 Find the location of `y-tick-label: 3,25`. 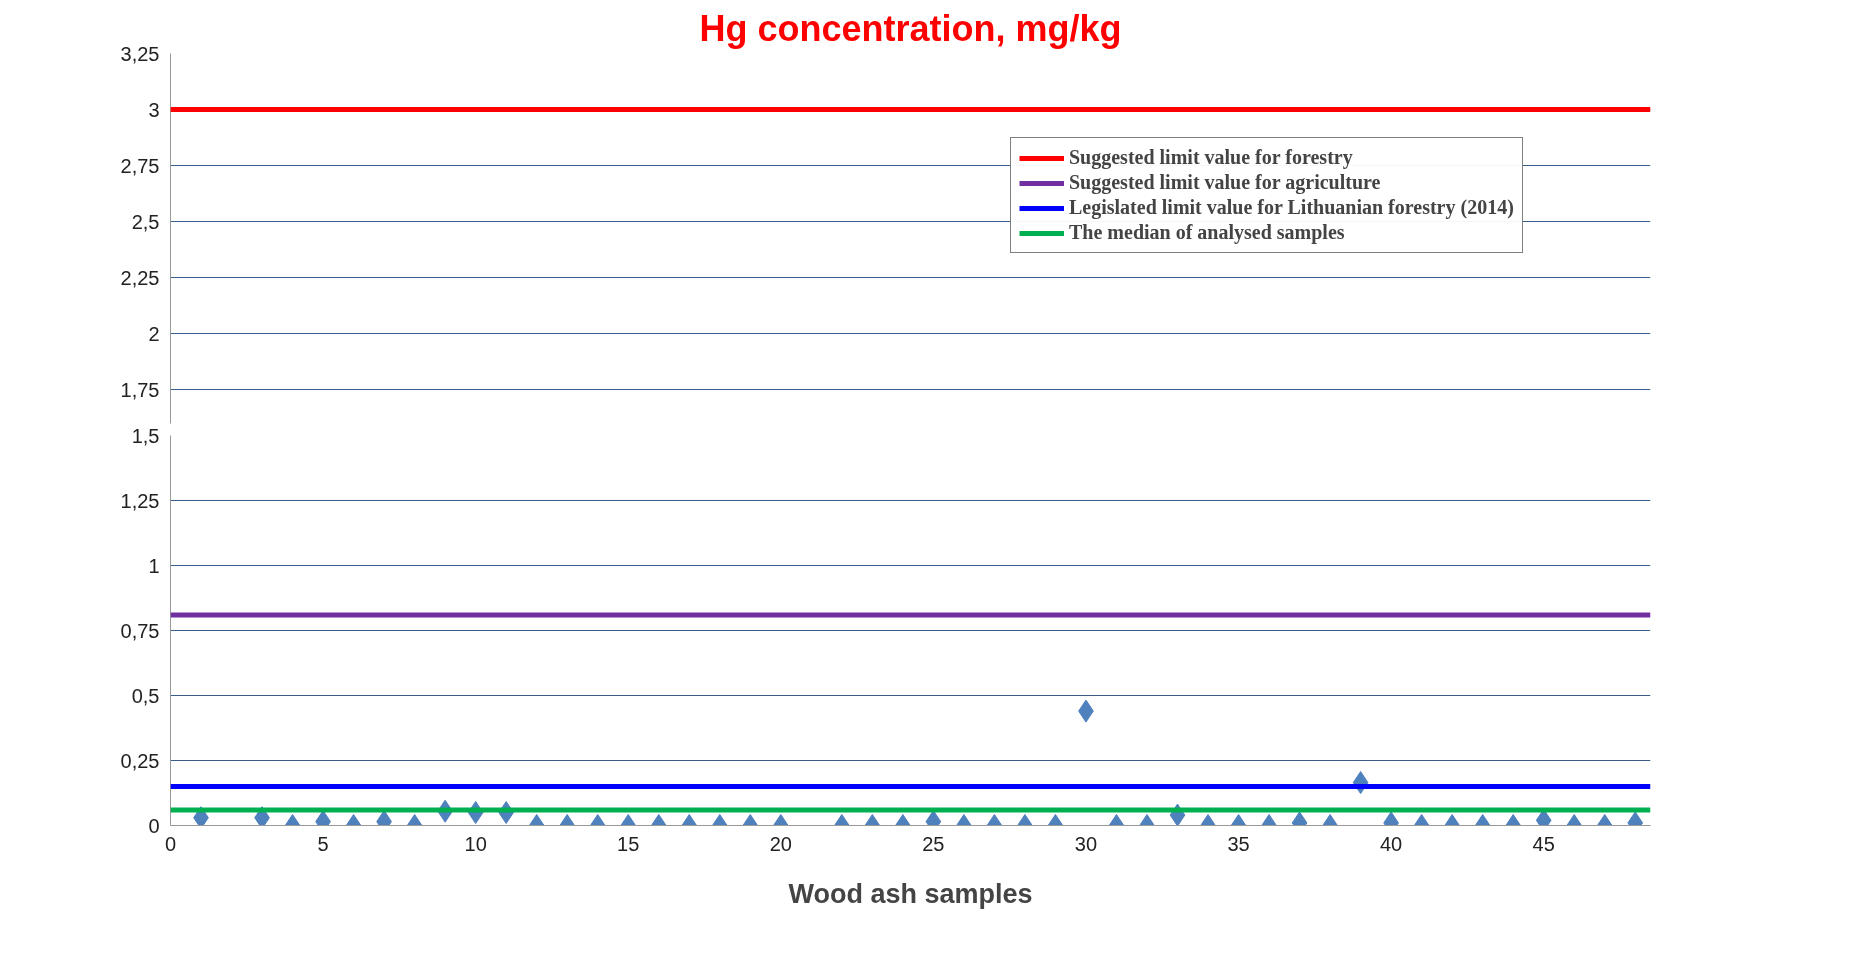

y-tick-label: 3,25 is located at coordinates (140, 53).